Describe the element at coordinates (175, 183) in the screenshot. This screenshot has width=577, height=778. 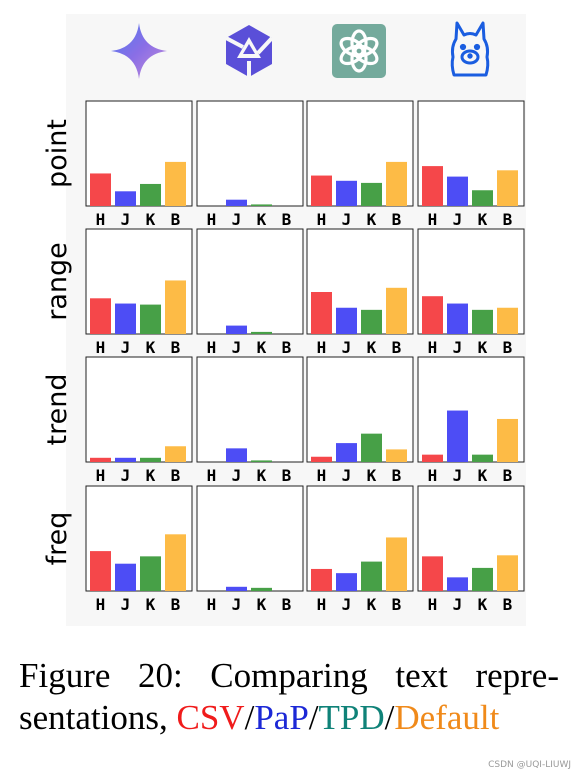
I see `bar-point-1-B` at that location.